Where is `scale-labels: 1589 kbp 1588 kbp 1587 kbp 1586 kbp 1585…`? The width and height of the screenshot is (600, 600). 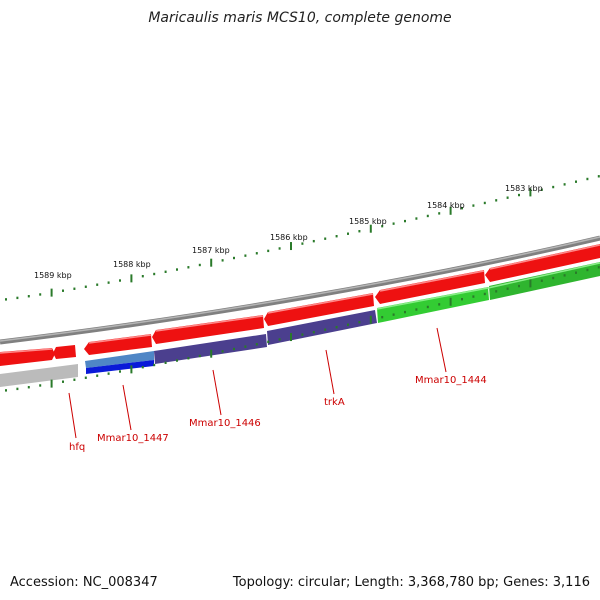 scale-labels: 1589 kbp 1588 kbp 1587 kbp 1586 kbp 1585… is located at coordinates (288, 232).